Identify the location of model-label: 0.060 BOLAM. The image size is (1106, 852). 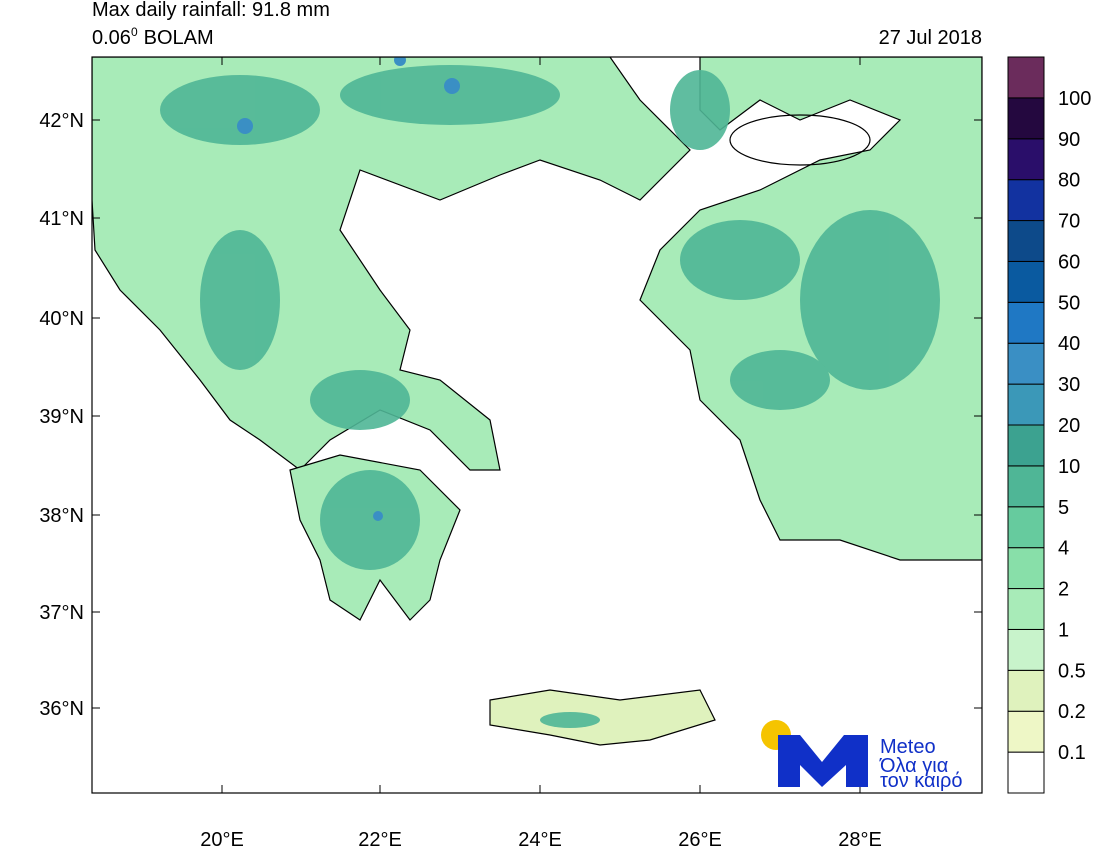
(153, 37).